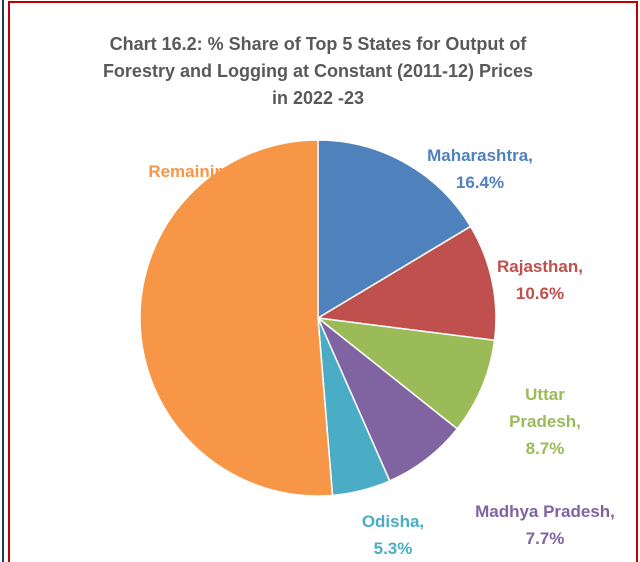  I want to click on value-label: 51.3%, so click(222, 198).